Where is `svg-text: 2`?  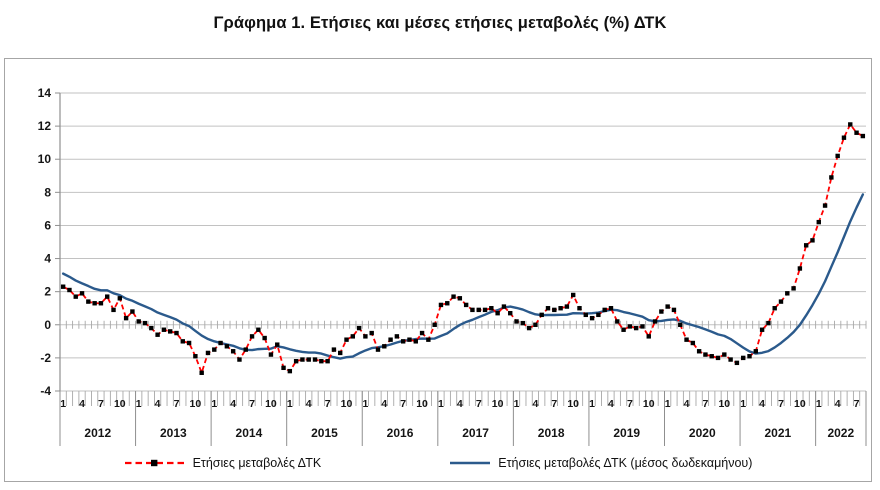 svg-text: 2 is located at coordinates (47, 292).